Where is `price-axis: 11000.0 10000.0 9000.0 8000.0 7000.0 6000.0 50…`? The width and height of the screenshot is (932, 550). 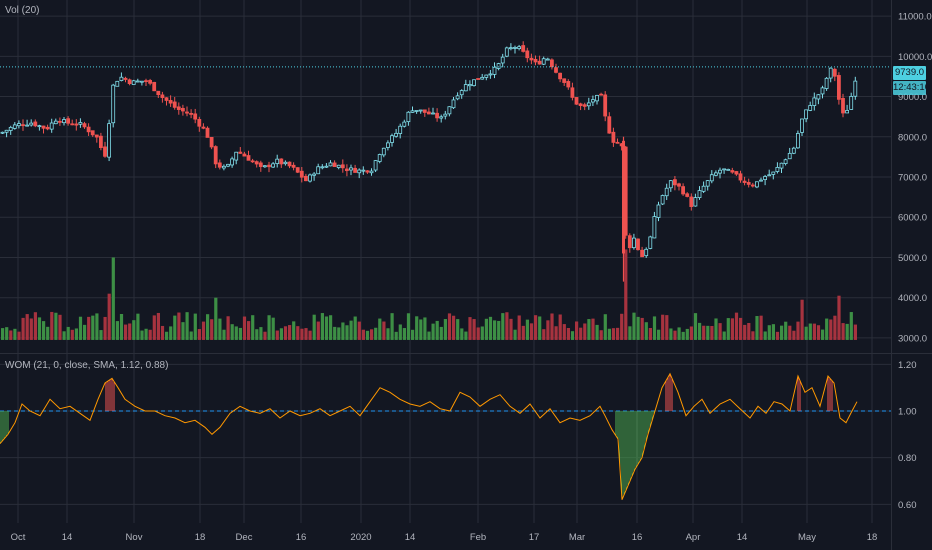
price-axis: 11000.0 10000.0 9000.0 8000.0 7000.0 6000.0 50… is located at coordinates (915, 261).